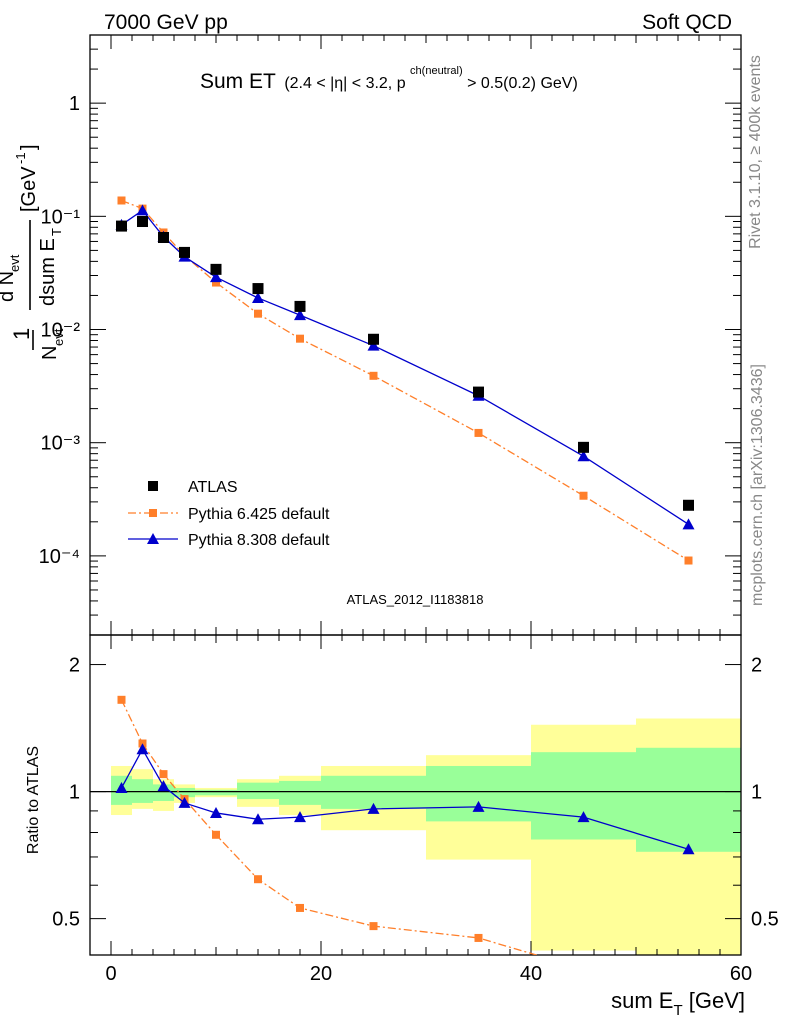  Describe the element at coordinates (756, 666) in the screenshot. I see `ratio-tick-label-right: 2` at that location.